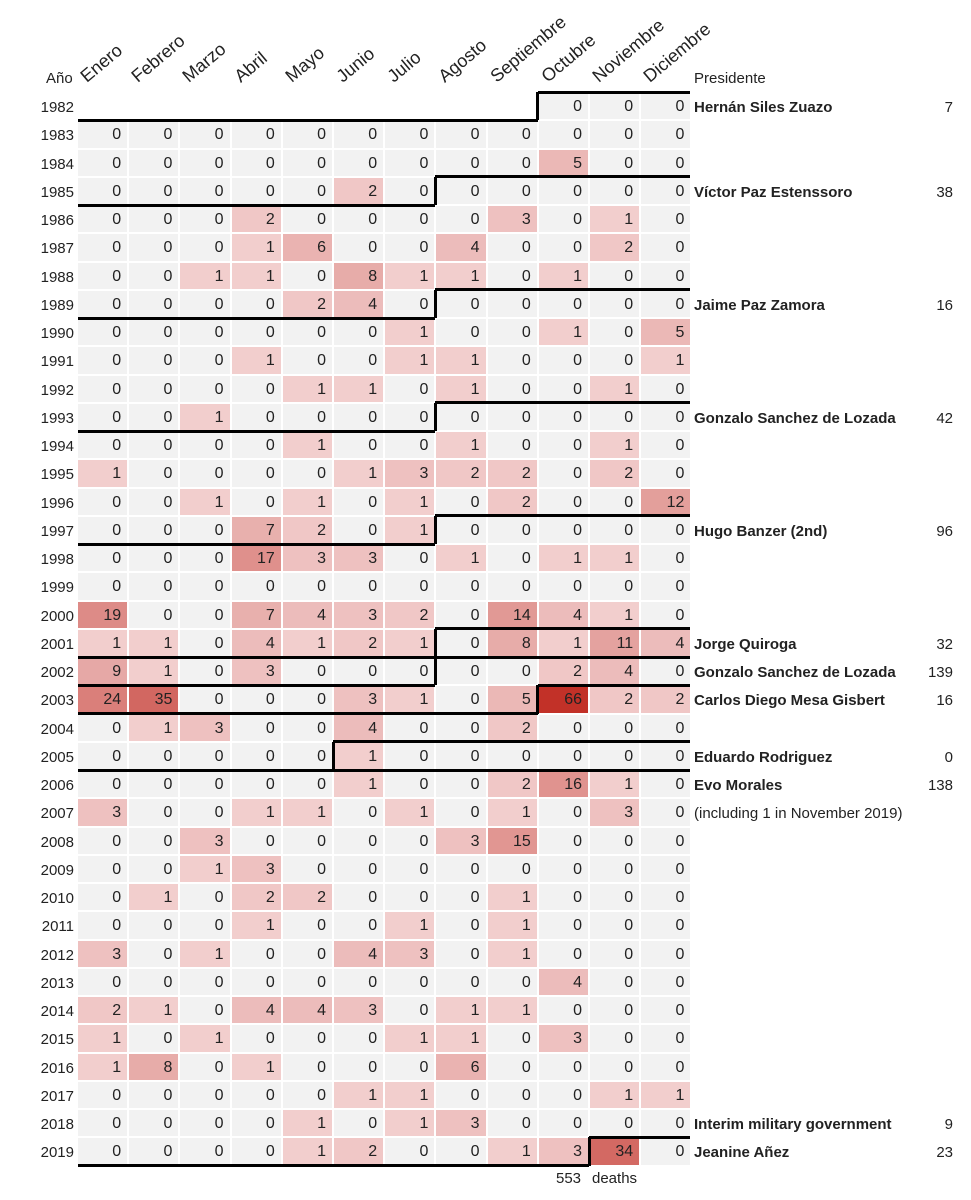 The image size is (971, 1200). I want to click on president-total: 9, so click(948, 1124).